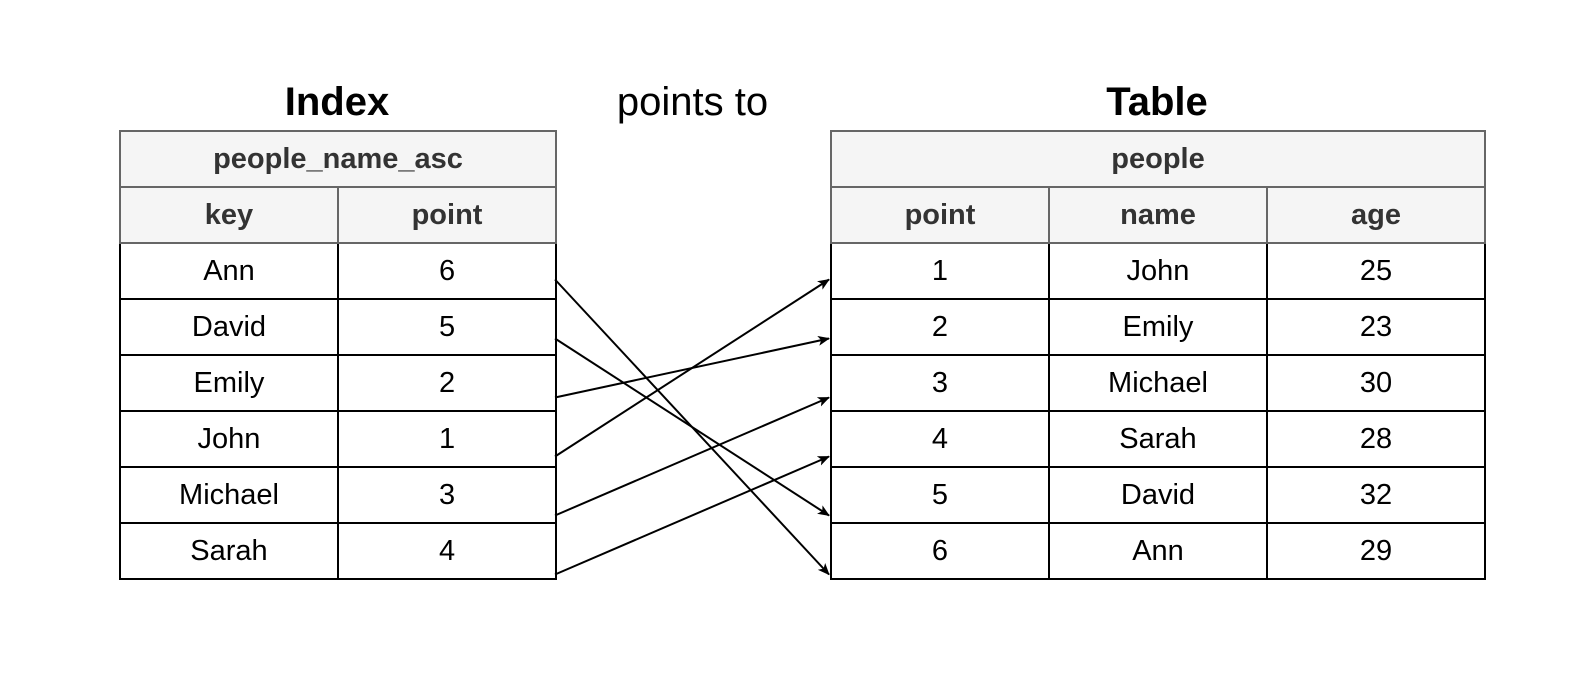 The height and width of the screenshot is (692, 1586). What do you see at coordinates (229, 495) in the screenshot?
I see `index-key-cell: Michael` at bounding box center [229, 495].